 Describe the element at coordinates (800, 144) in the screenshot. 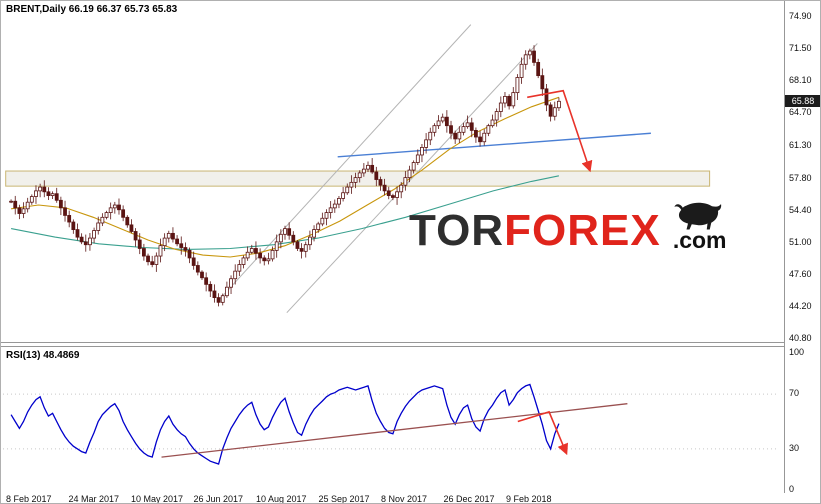

I see `price-tick-label: 61.30` at that location.